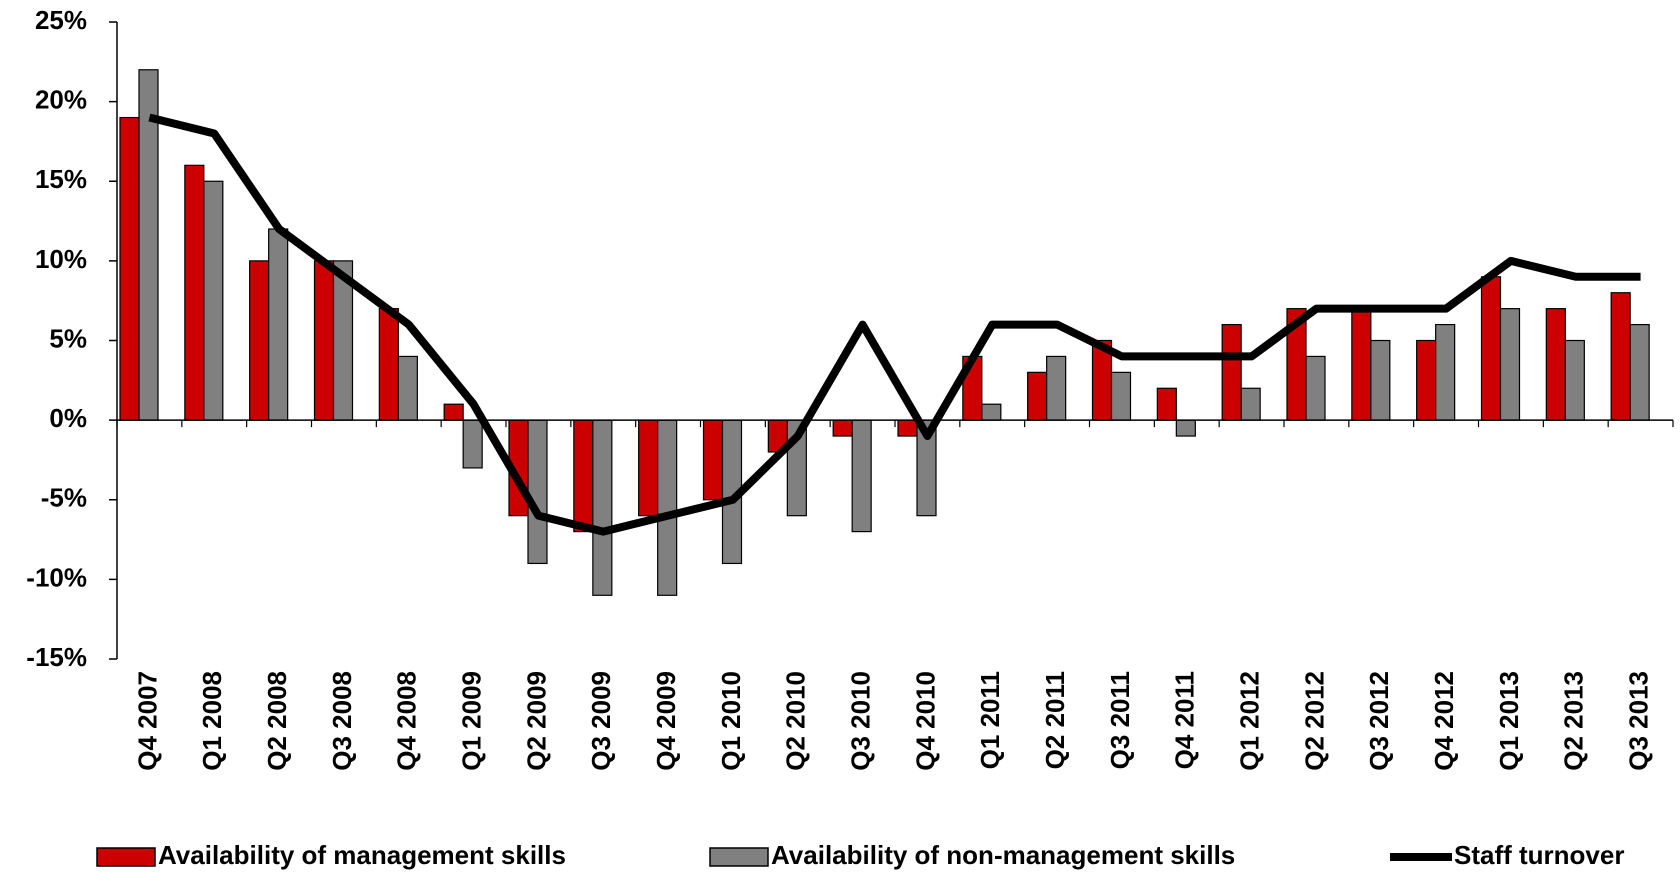 The height and width of the screenshot is (875, 1680). What do you see at coordinates (342, 721) in the screenshot?
I see `x-tick-label: Q3 2008` at bounding box center [342, 721].